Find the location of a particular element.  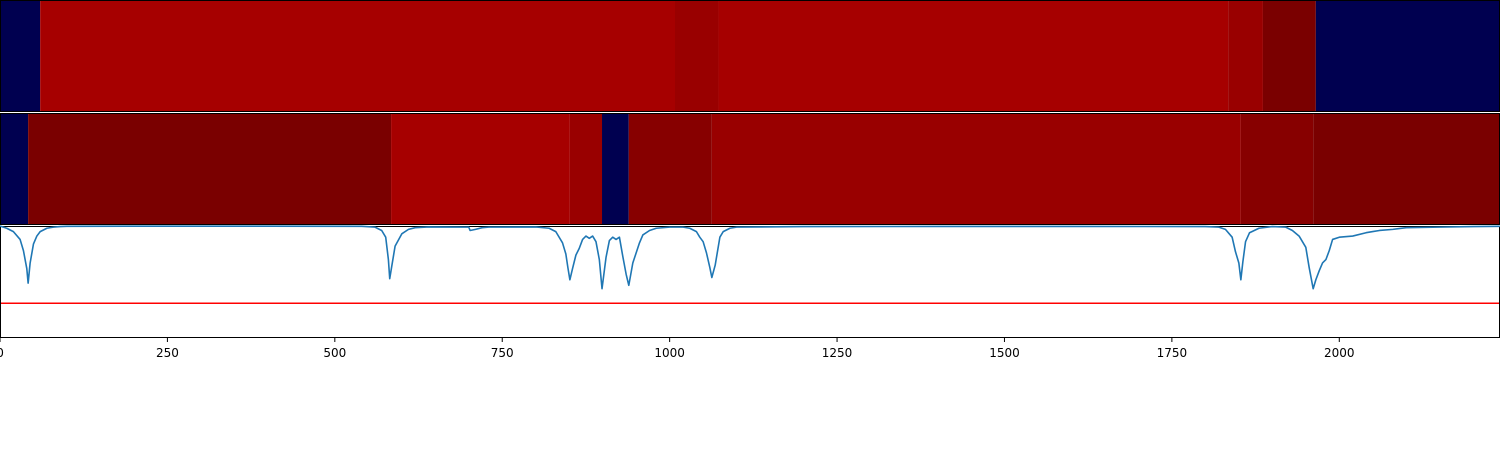

x-tick-label: 250 is located at coordinates (167, 353).